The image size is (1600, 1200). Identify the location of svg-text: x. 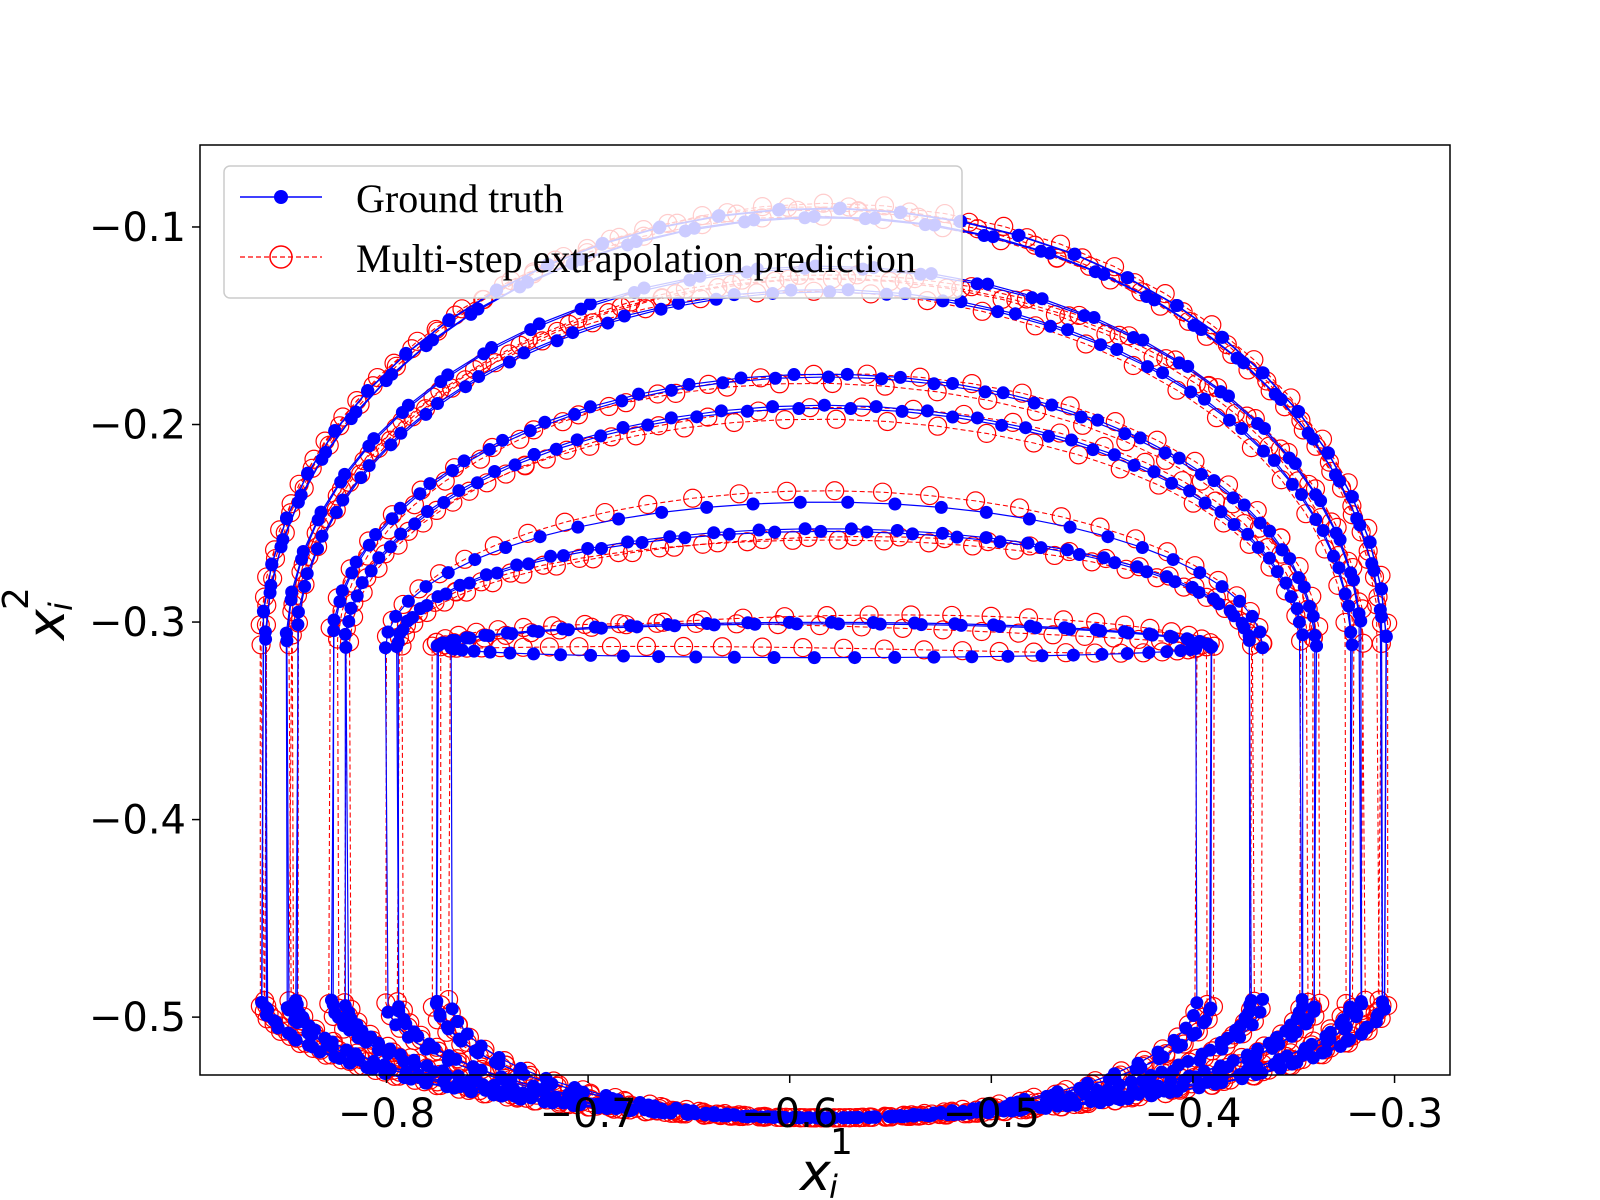
(815, 1171).